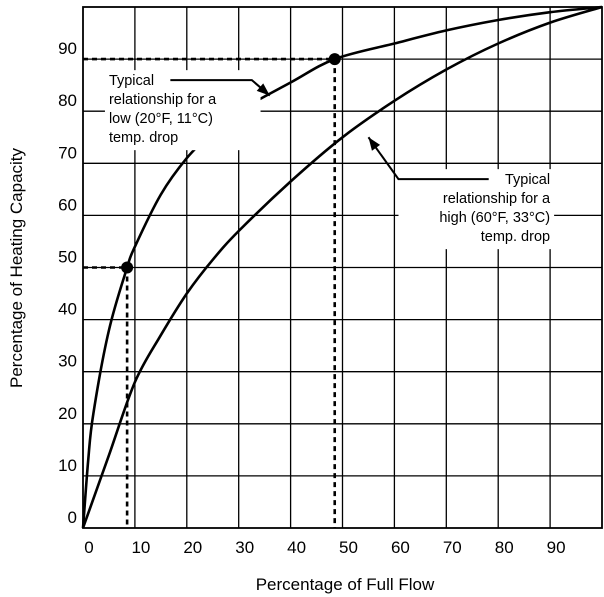 The height and width of the screenshot is (597, 604). I want to click on y-tick-label: 30, so click(67, 361).